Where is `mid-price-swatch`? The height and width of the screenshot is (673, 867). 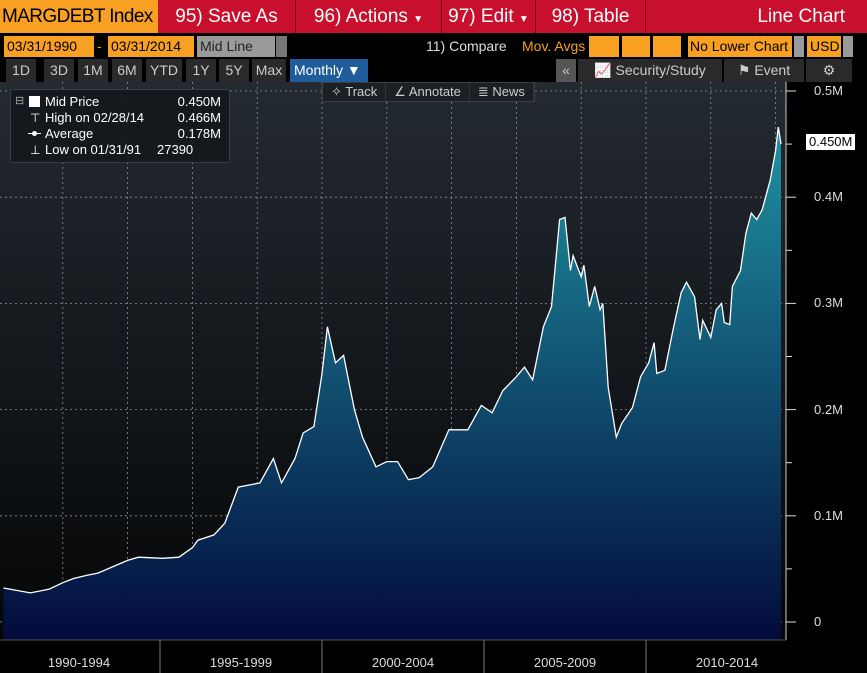 mid-price-swatch is located at coordinates (34, 101).